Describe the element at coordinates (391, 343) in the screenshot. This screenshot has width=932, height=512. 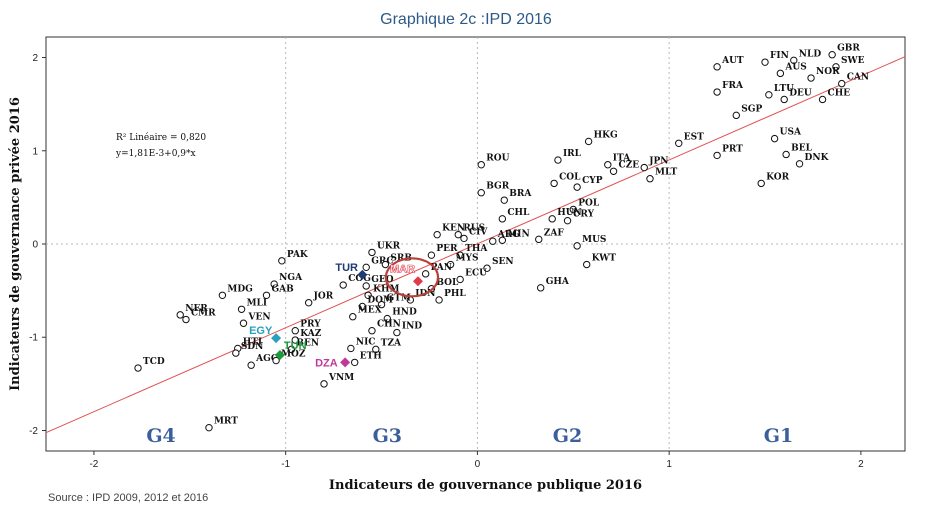
I see `data-point-label: TZA` at that location.